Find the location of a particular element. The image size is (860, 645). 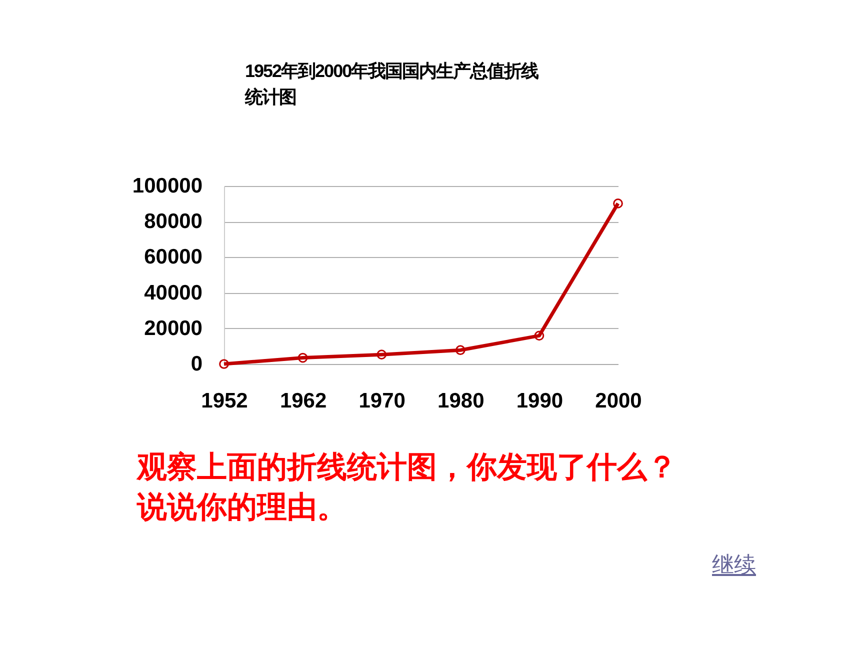

x-tick-label: 1962 is located at coordinates (303, 401).